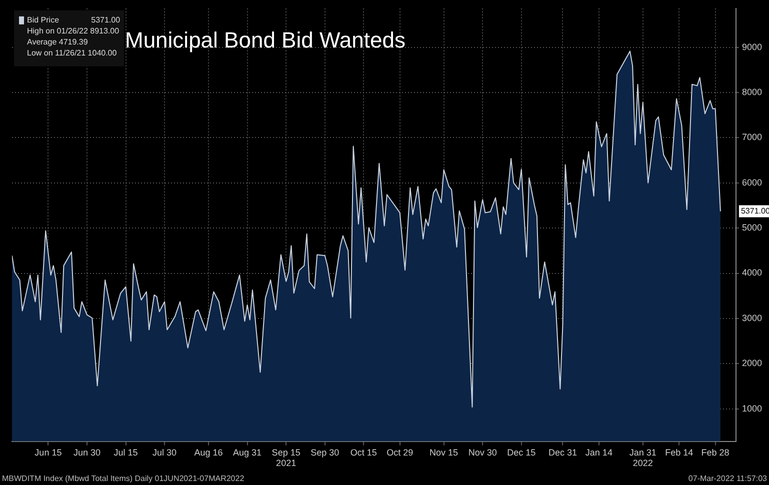  Describe the element at coordinates (715, 452) in the screenshot. I see `x-tick-label: Feb 28` at that location.